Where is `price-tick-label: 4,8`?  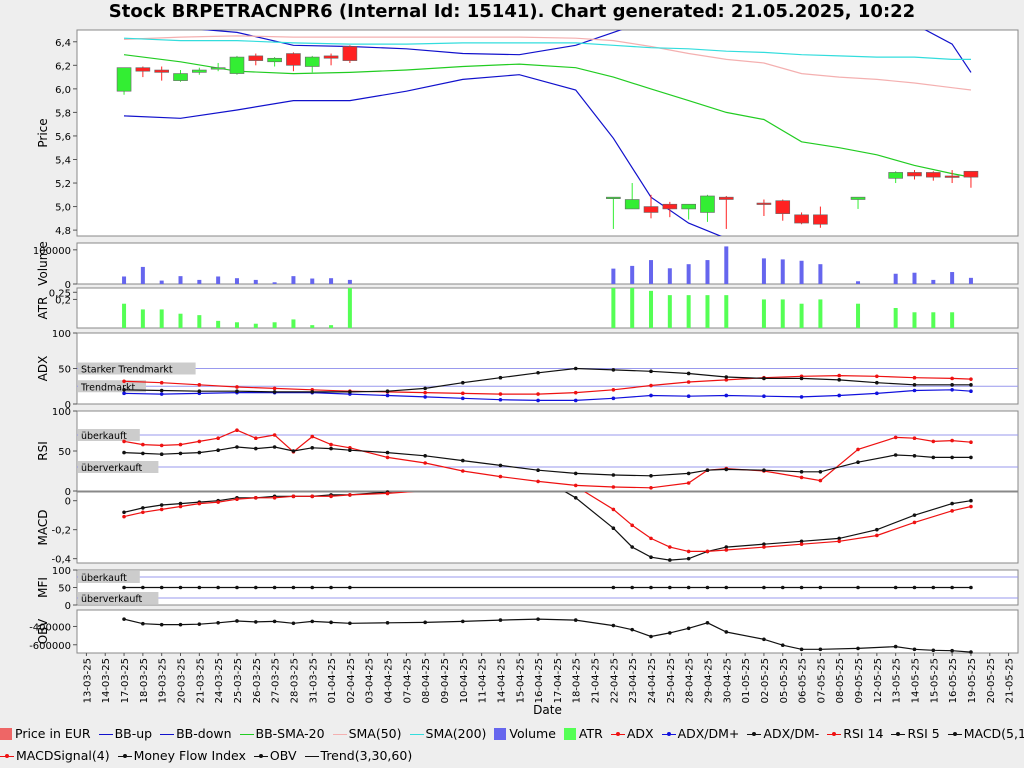 price-tick-label: 4,8 is located at coordinates (63, 231).